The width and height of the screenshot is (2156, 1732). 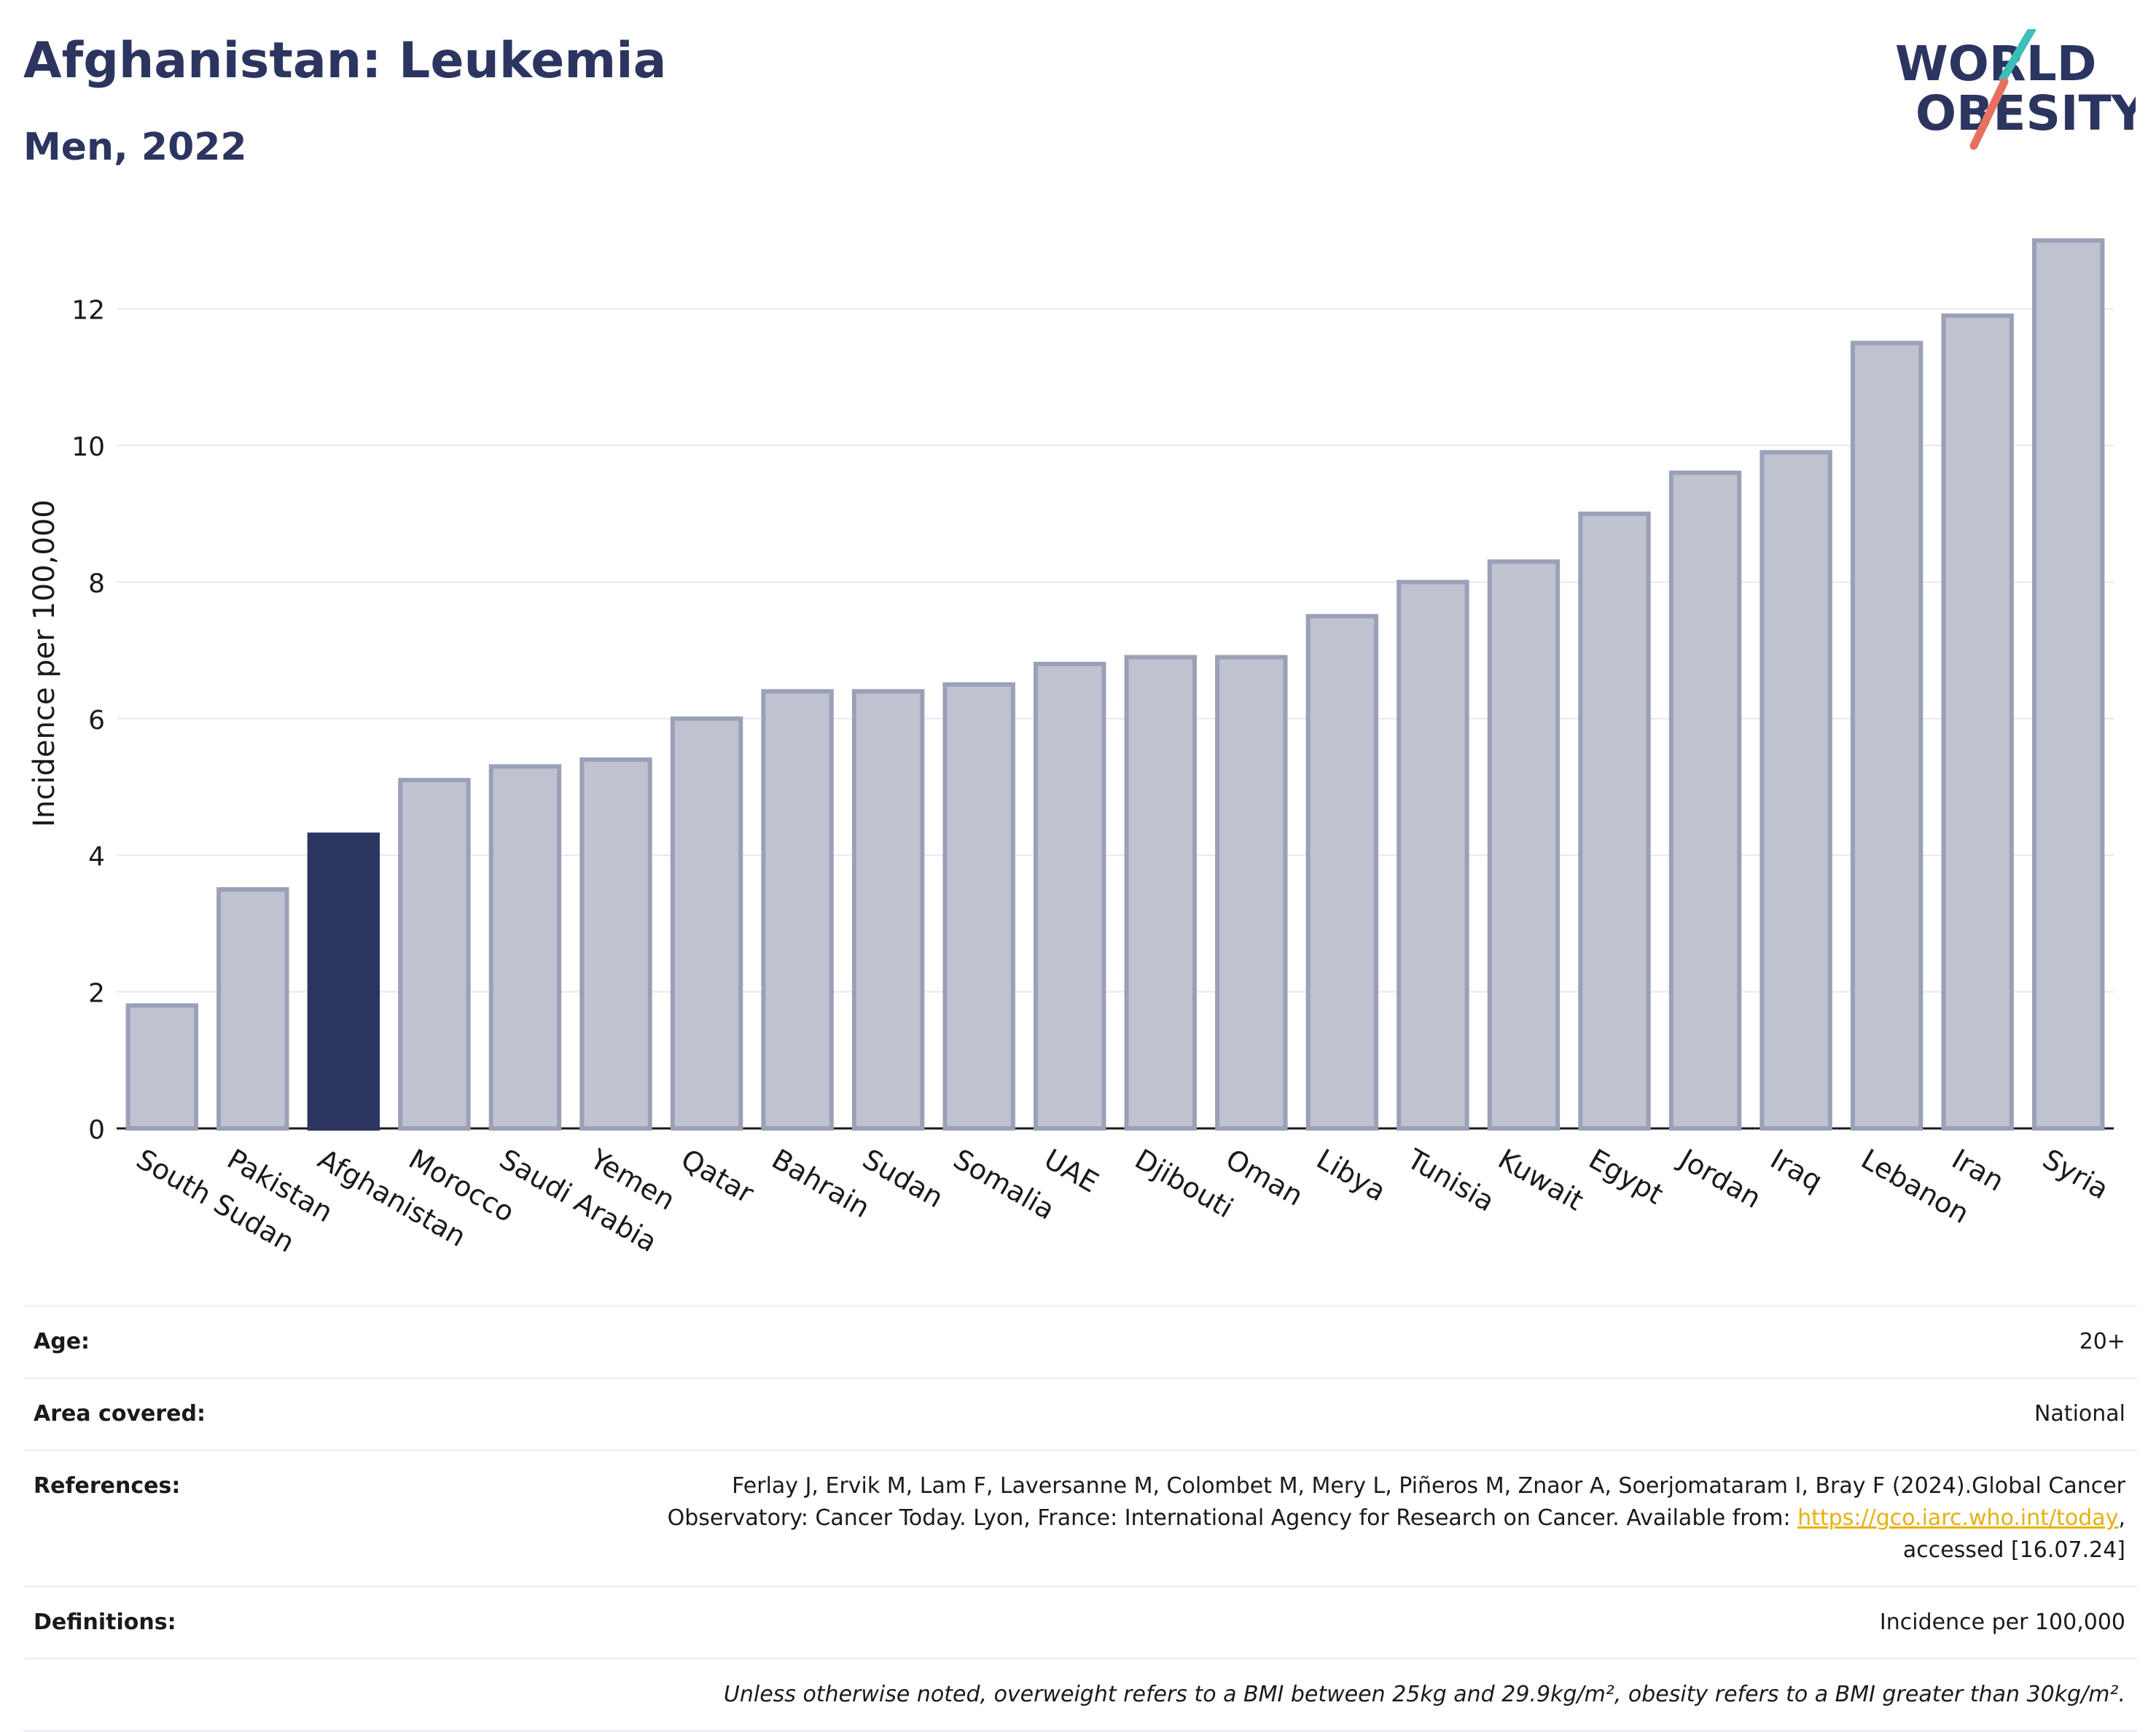 I want to click on logo-line2: OBESITY, so click(x=2026, y=113).